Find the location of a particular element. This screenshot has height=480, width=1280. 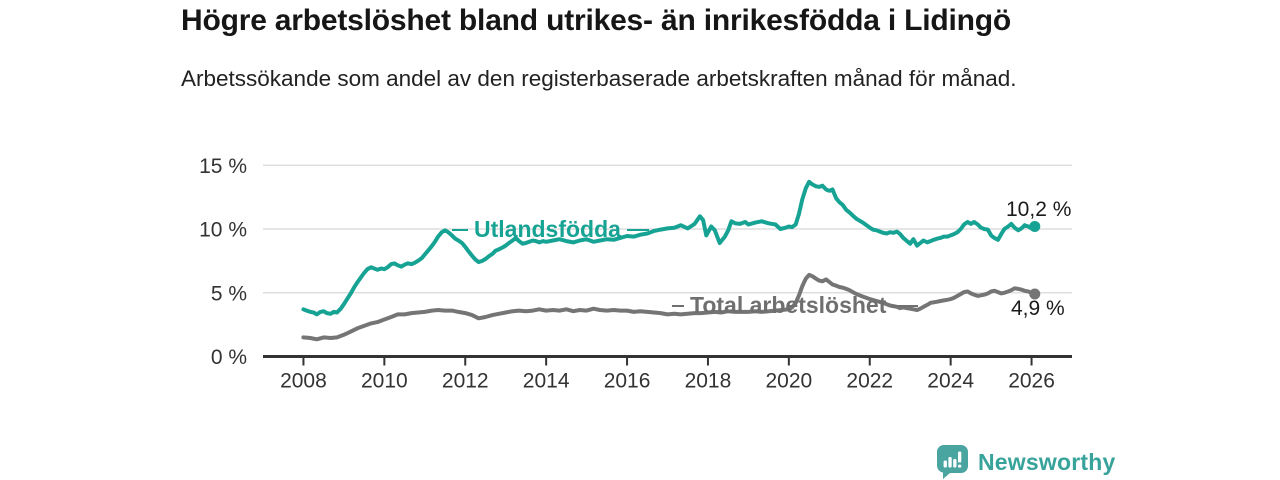

end-dot-total-arbetsl-shet is located at coordinates (1035, 294).